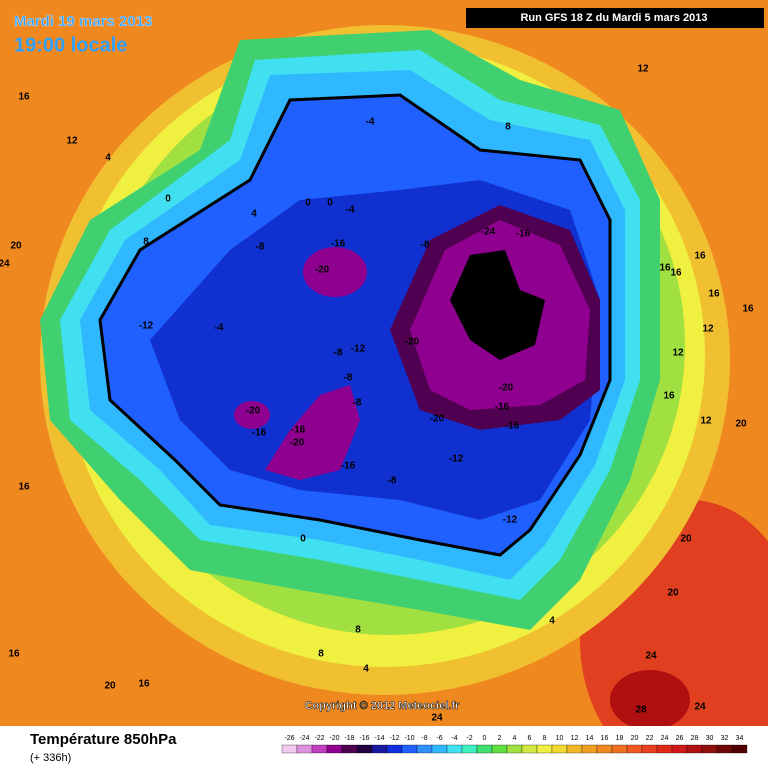 The width and height of the screenshot is (768, 773). I want to click on scale-label: 28, so click(695, 738).